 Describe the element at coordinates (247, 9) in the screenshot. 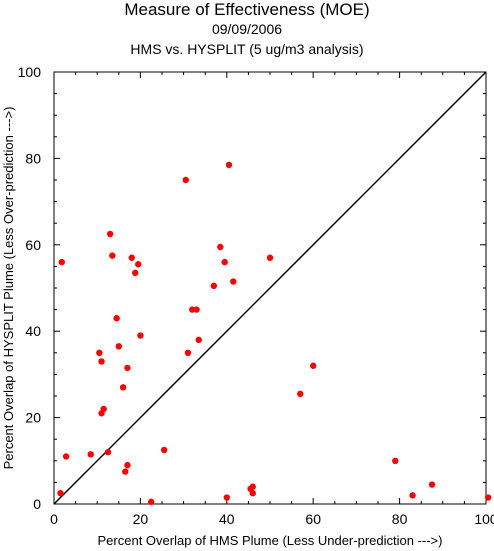

I see `chart-title: Measure of Effectiveness (MOE)` at that location.